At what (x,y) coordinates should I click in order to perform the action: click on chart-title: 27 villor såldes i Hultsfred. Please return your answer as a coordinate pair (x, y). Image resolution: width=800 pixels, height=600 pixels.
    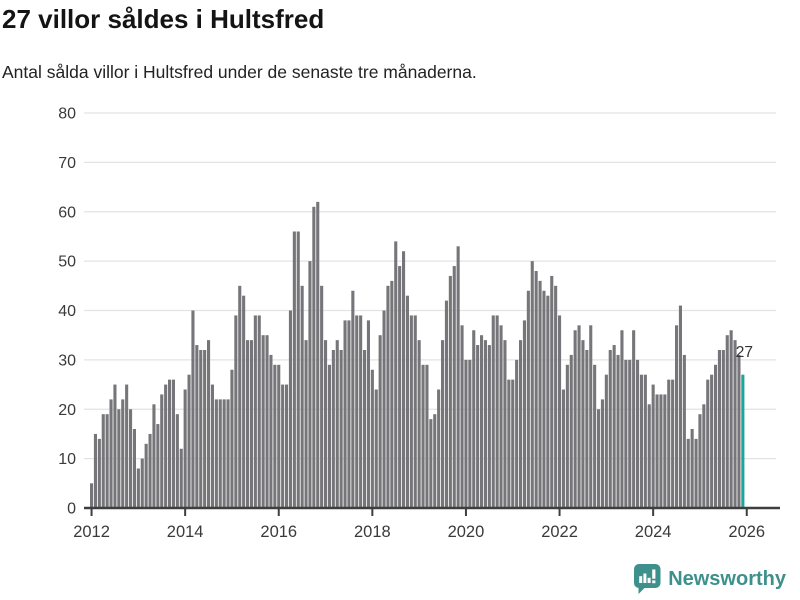
    Looking at the image, I should click on (163, 19).